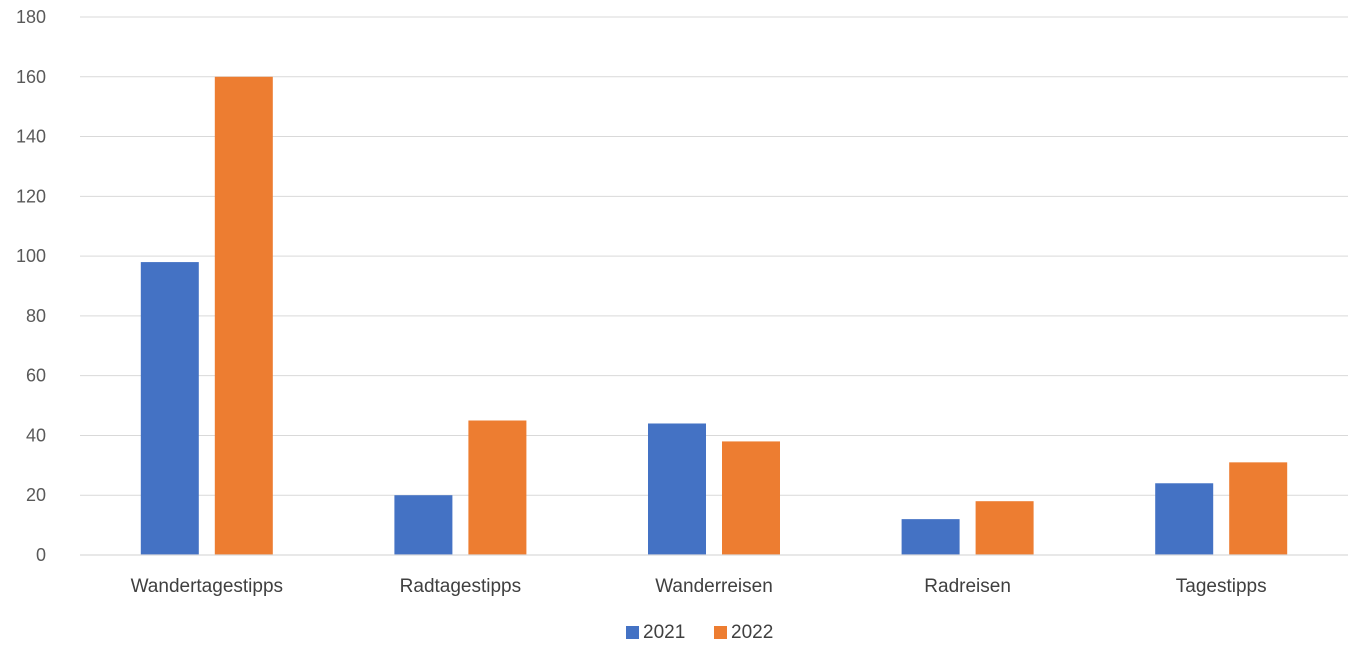 The width and height of the screenshot is (1350, 651). Describe the element at coordinates (41, 555) in the screenshot. I see `y-tick-label: 0` at that location.